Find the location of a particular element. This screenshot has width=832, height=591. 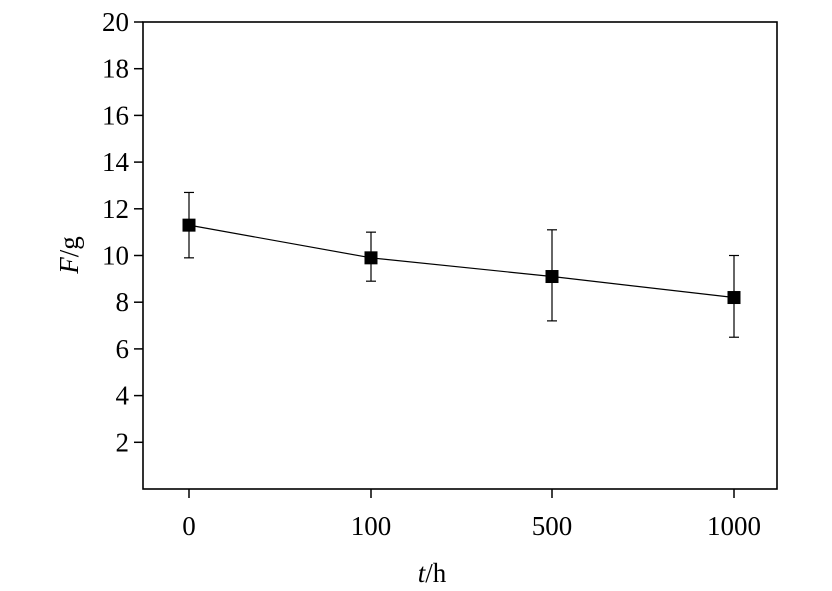

x-axis-unit: /h is located at coordinates (436, 573).